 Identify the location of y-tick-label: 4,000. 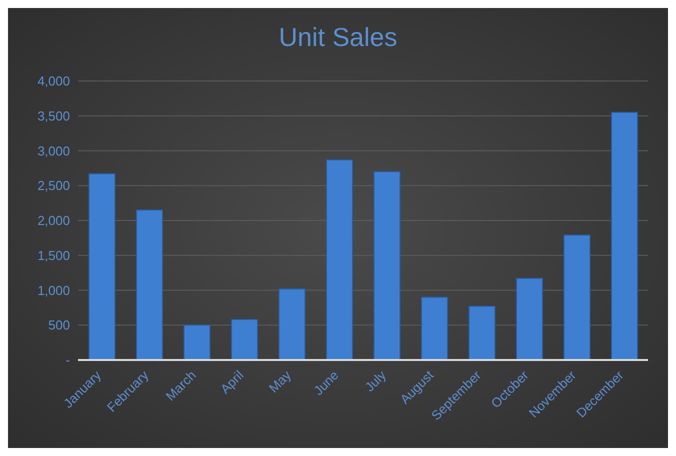
(53, 81).